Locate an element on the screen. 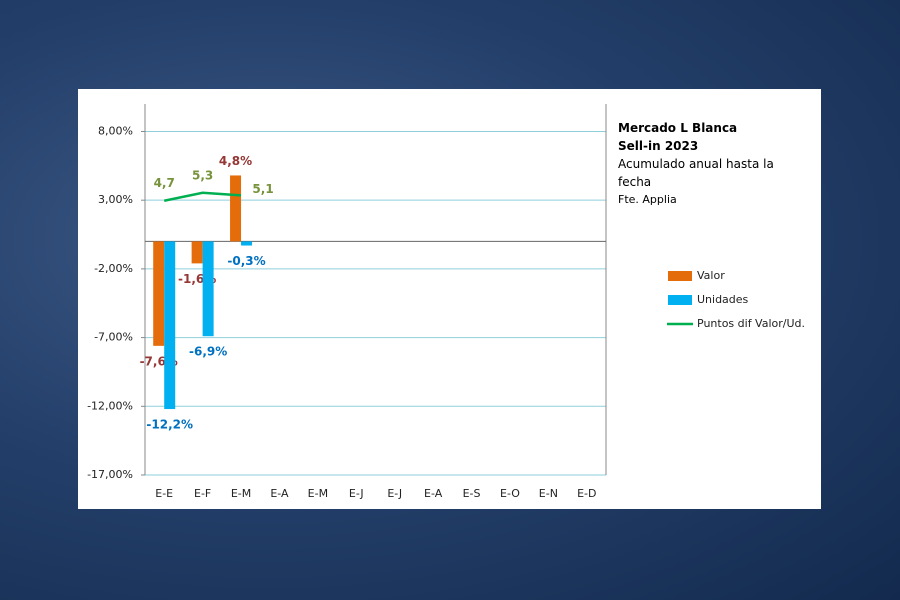 The width and height of the screenshot is (900, 600). data-label: 4,8% is located at coordinates (235, 161).